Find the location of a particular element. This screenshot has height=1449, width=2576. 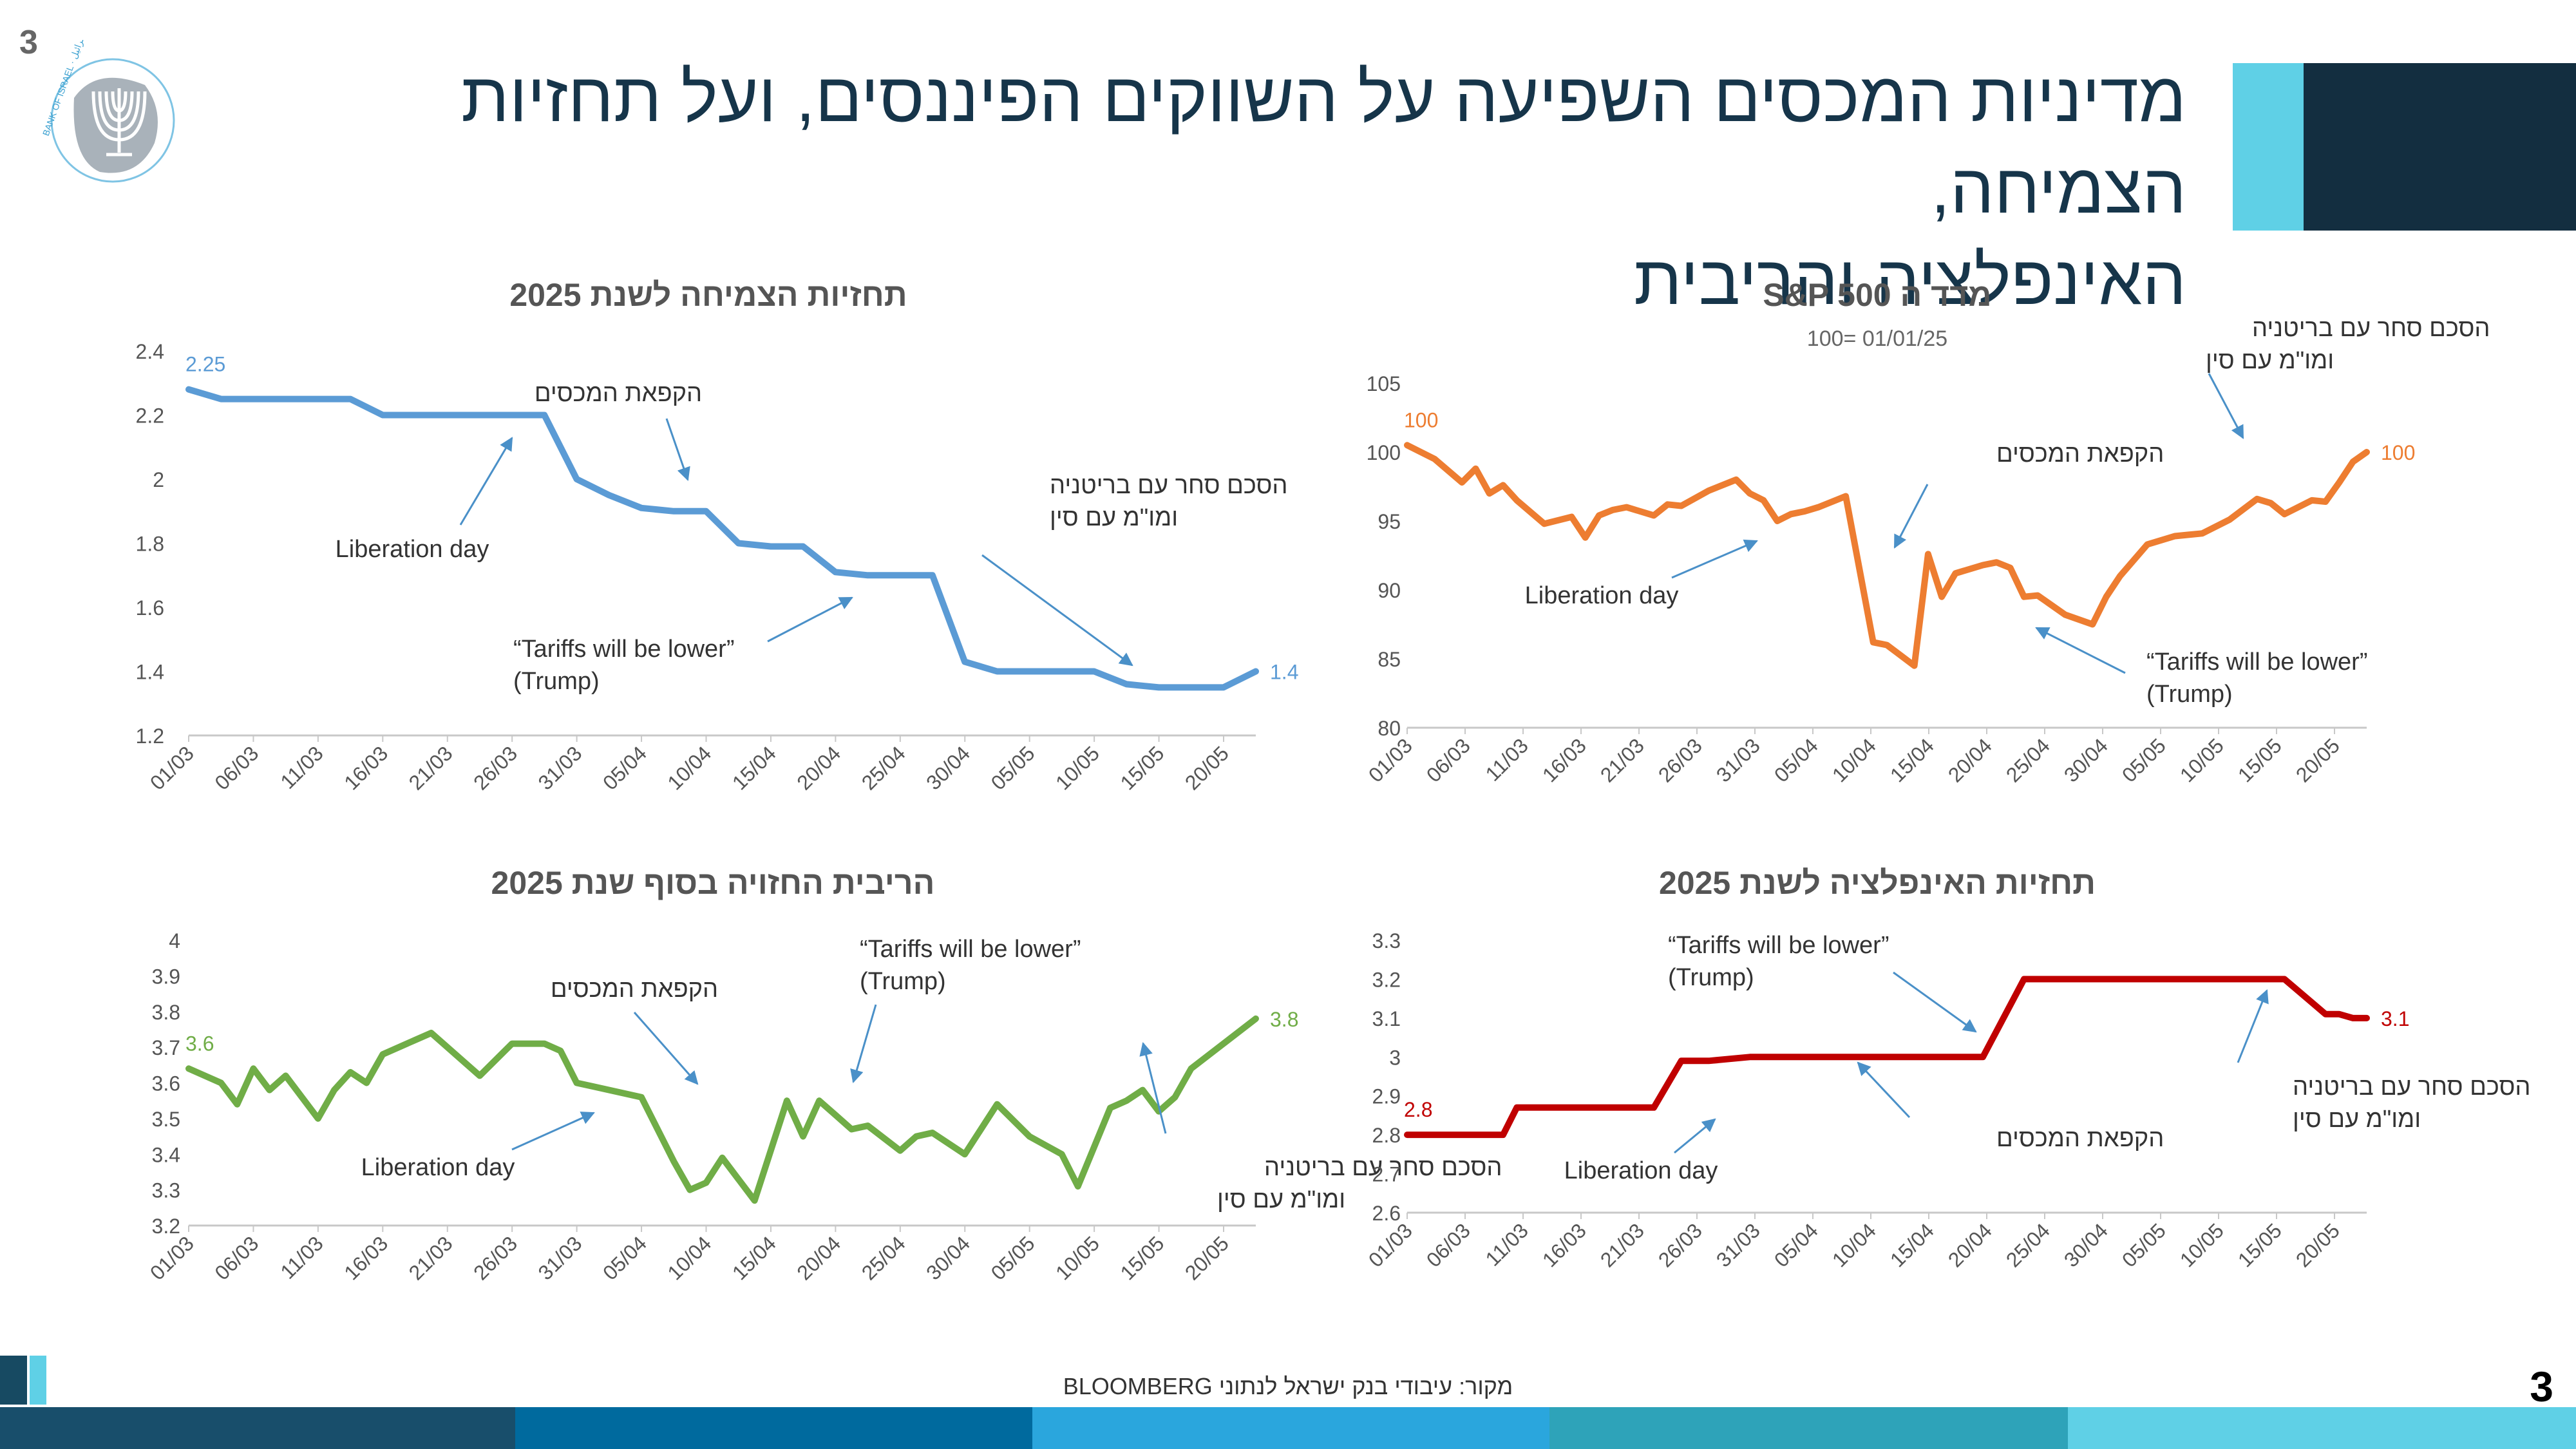

start-label: 2.8 is located at coordinates (1418, 1109).